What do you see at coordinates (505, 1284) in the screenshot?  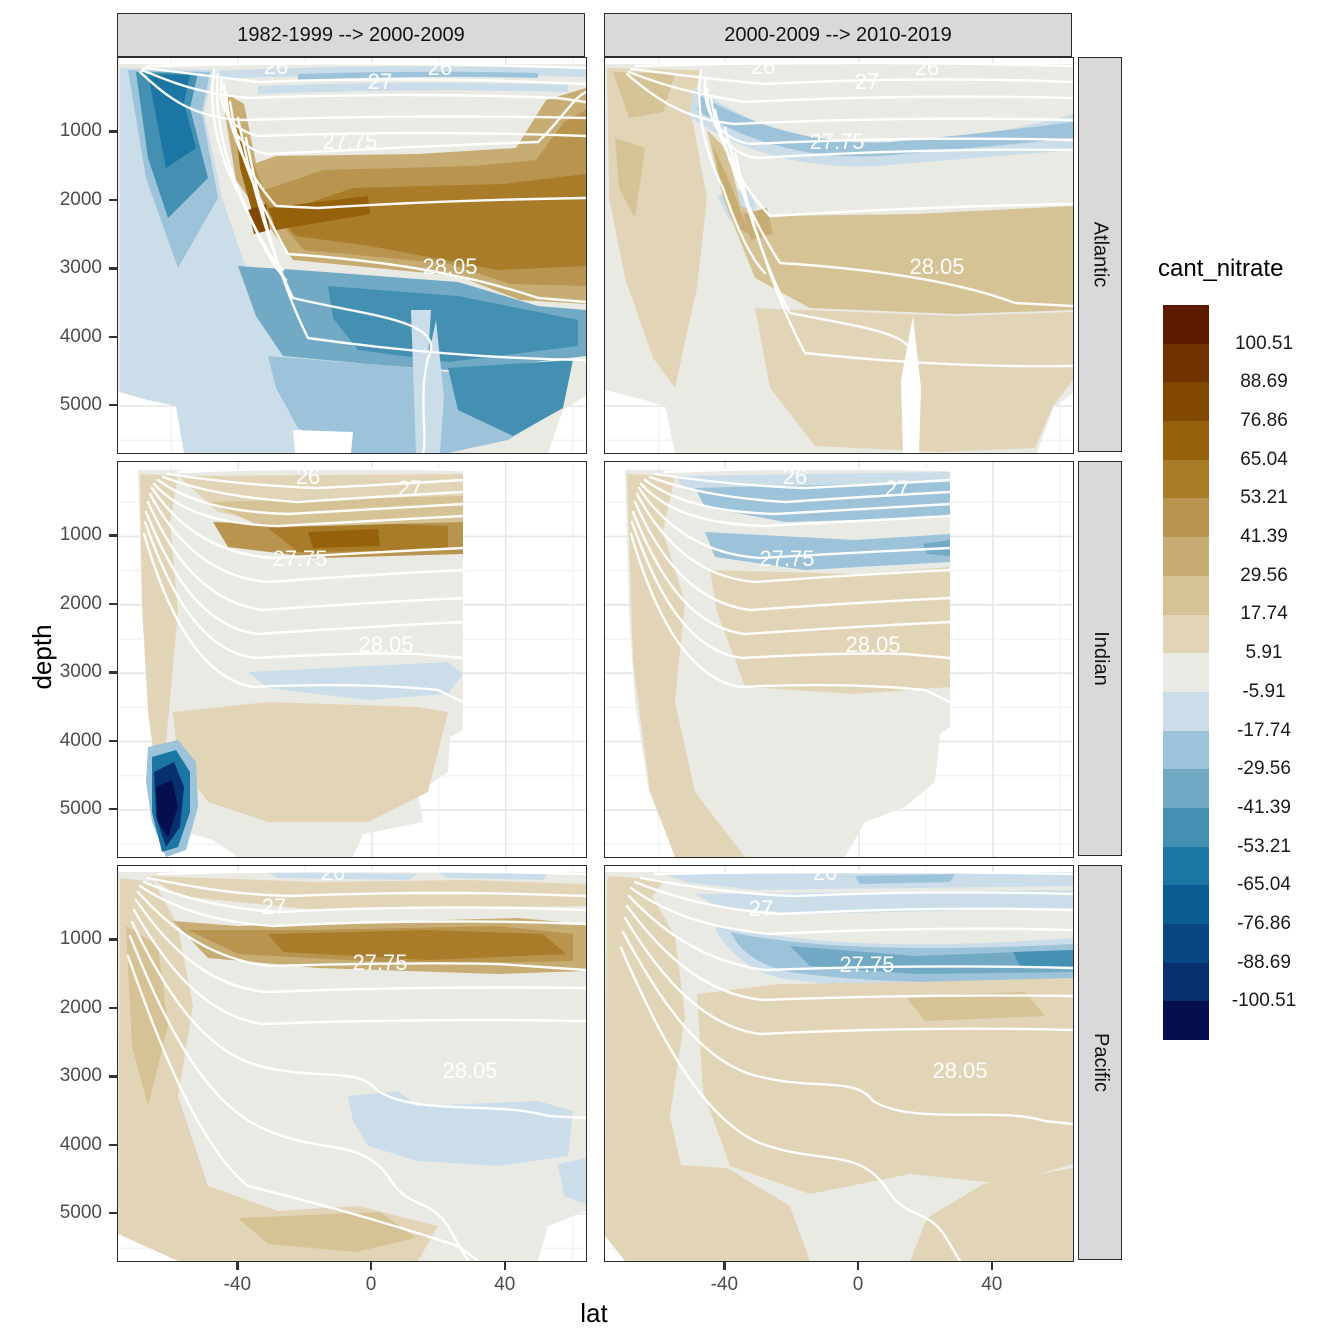 I see `x-tick-label: 40` at bounding box center [505, 1284].